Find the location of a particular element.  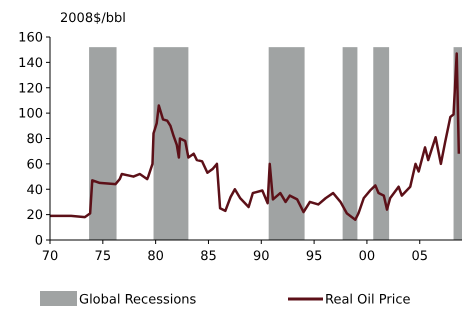

y-tick-label: 100 is located at coordinates (30, 114).